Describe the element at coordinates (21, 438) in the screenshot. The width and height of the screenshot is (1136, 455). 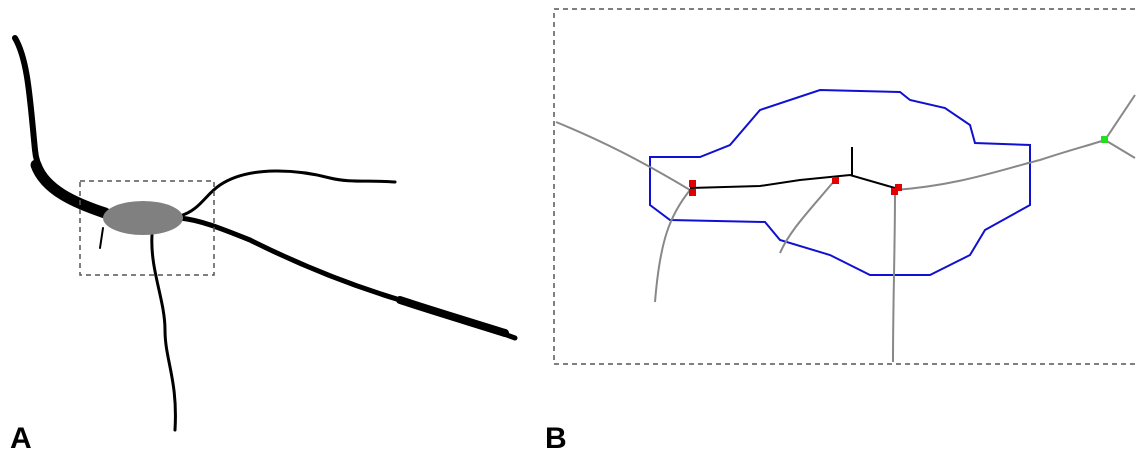
I see `panel-label: A` at that location.